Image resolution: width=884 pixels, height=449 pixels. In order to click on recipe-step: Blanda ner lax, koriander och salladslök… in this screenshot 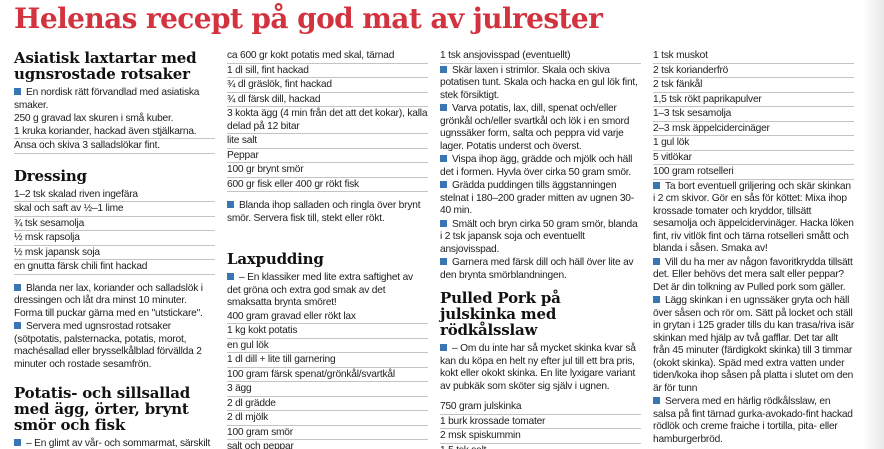, I will do `click(114, 302)`.